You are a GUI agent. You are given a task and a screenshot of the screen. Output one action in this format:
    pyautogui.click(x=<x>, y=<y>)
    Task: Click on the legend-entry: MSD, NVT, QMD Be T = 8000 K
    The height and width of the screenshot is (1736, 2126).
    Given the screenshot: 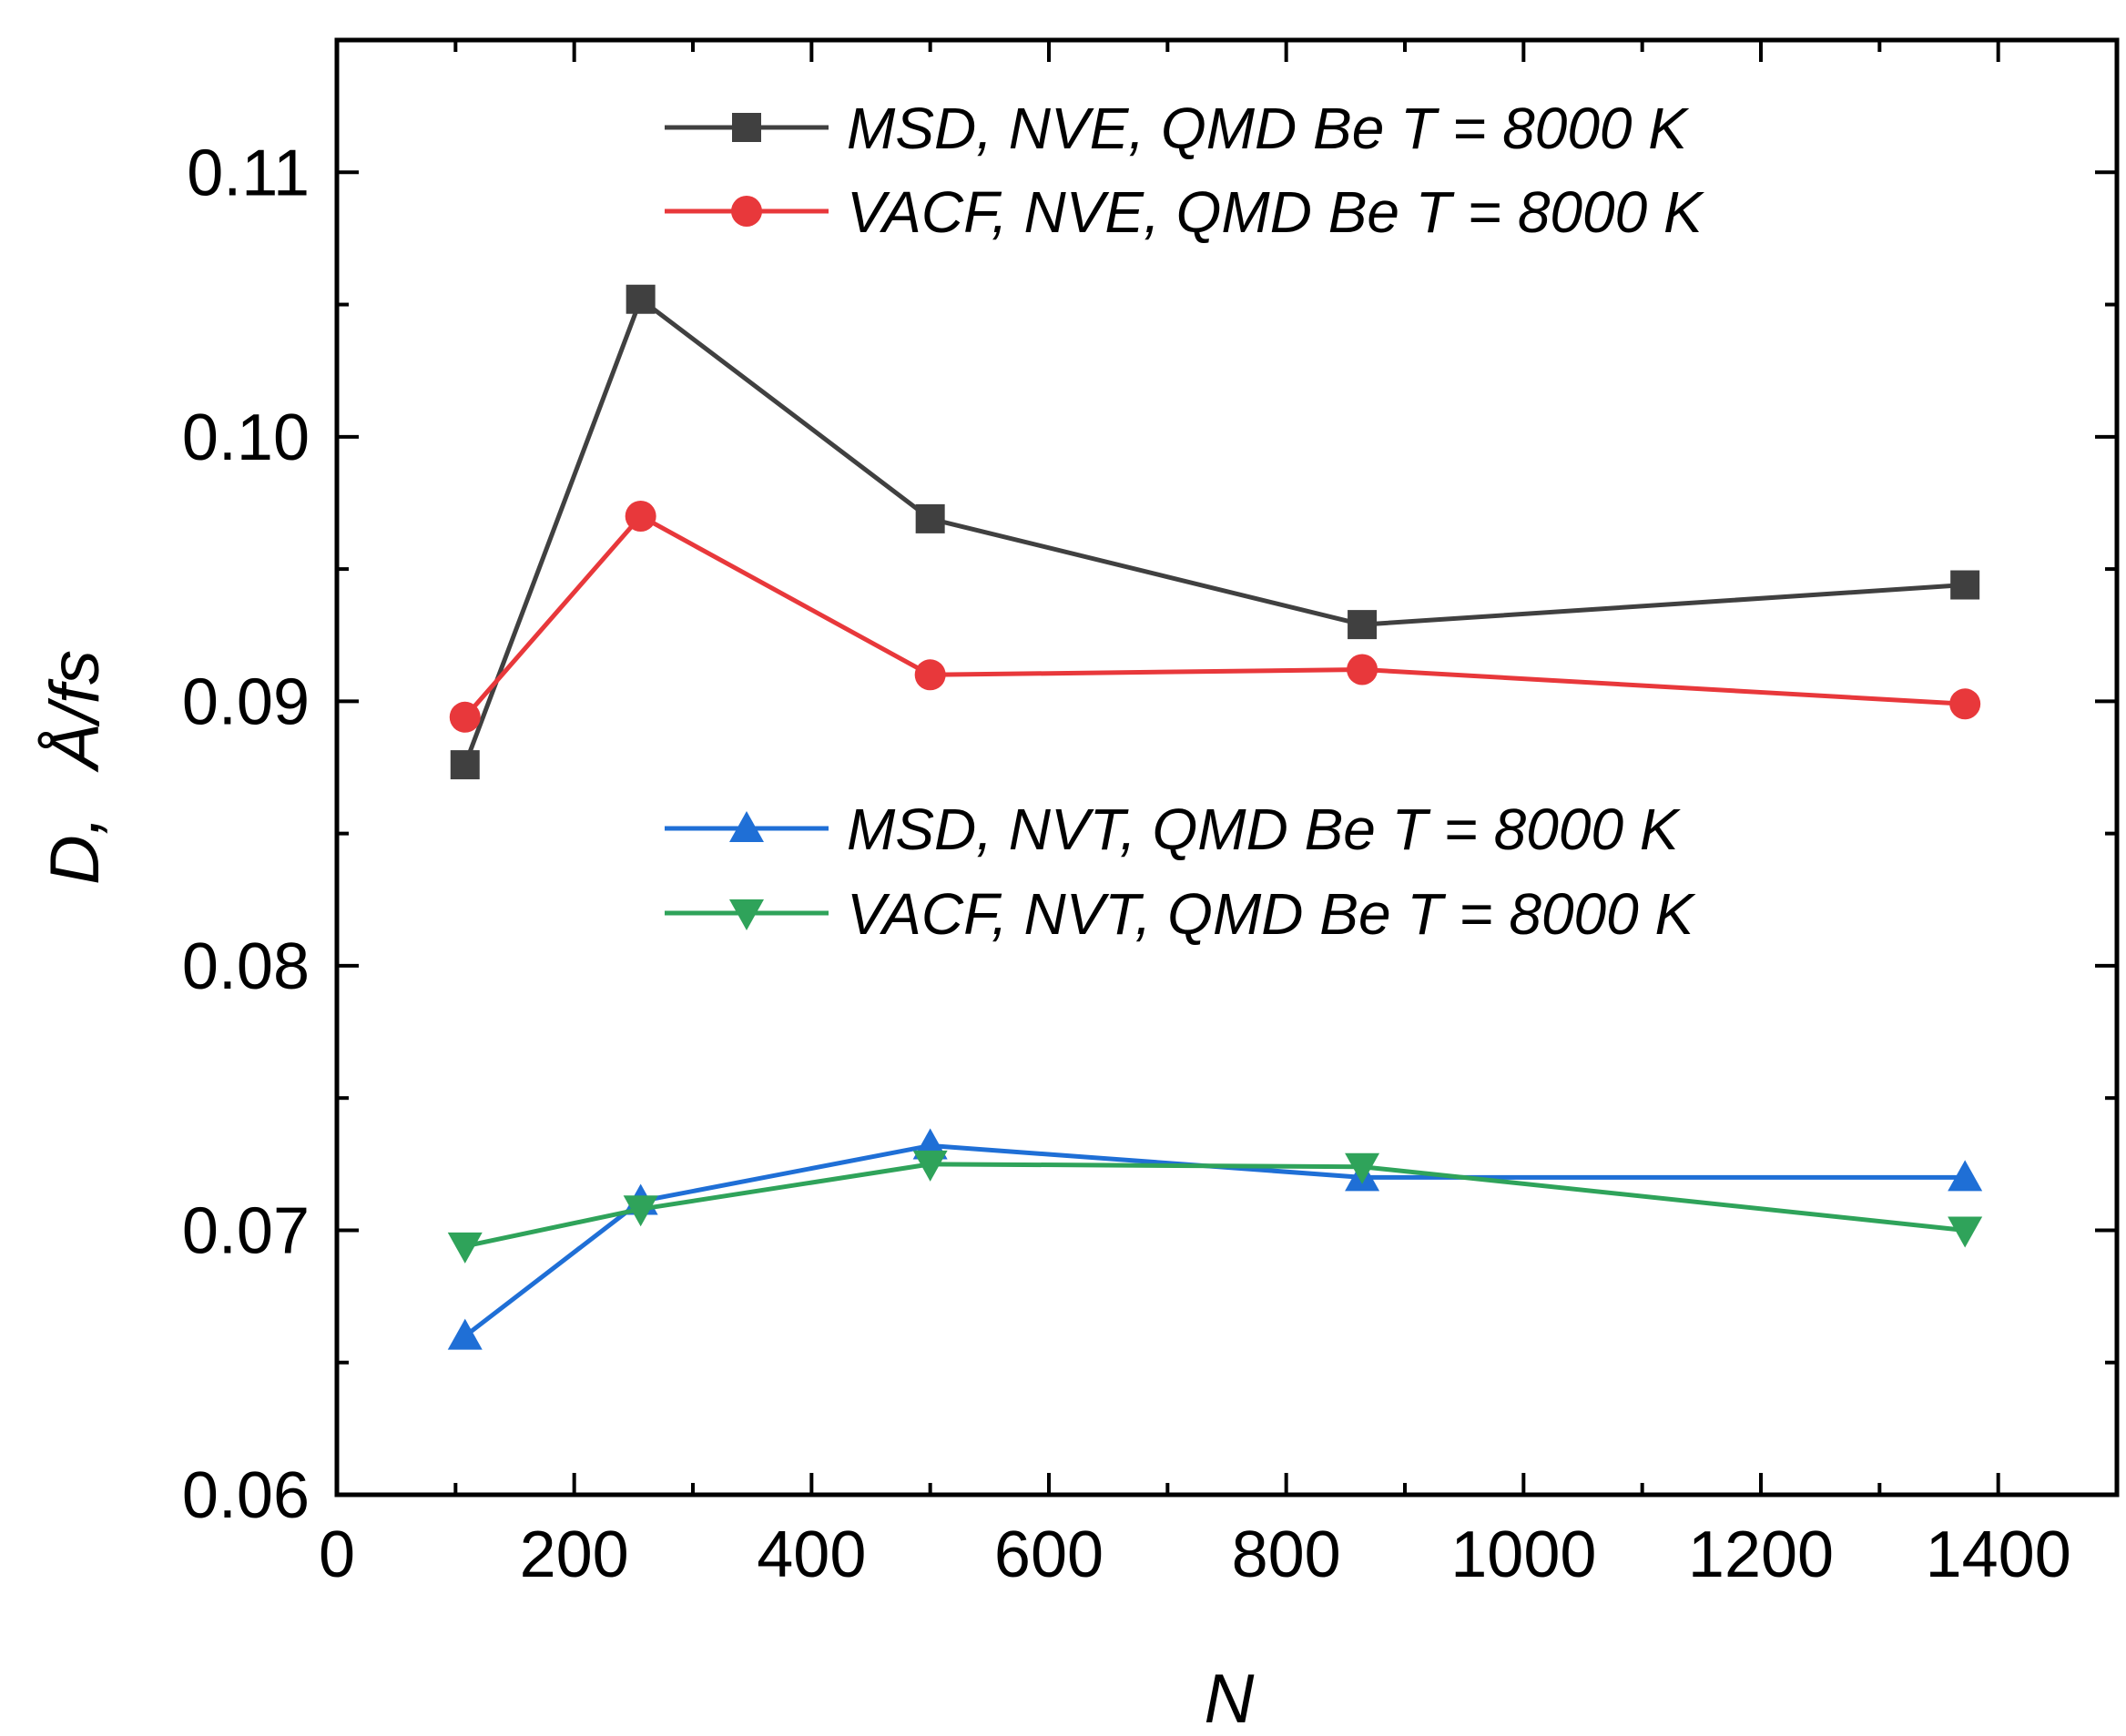 What is the action you would take?
    pyautogui.click(x=1173, y=830)
    